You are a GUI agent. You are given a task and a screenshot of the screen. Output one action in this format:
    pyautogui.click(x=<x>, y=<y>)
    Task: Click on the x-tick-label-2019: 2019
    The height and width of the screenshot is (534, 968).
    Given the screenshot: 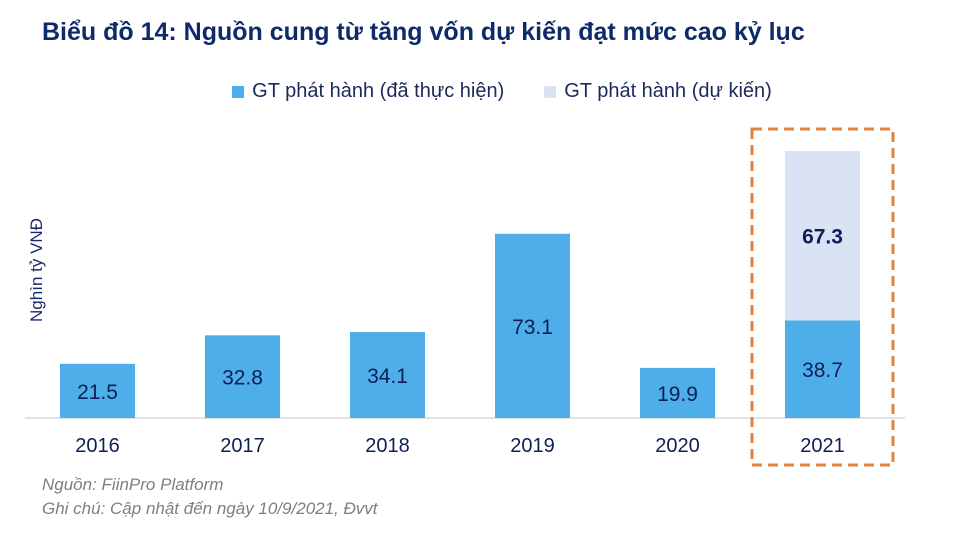 What is the action you would take?
    pyautogui.click(x=532, y=446)
    